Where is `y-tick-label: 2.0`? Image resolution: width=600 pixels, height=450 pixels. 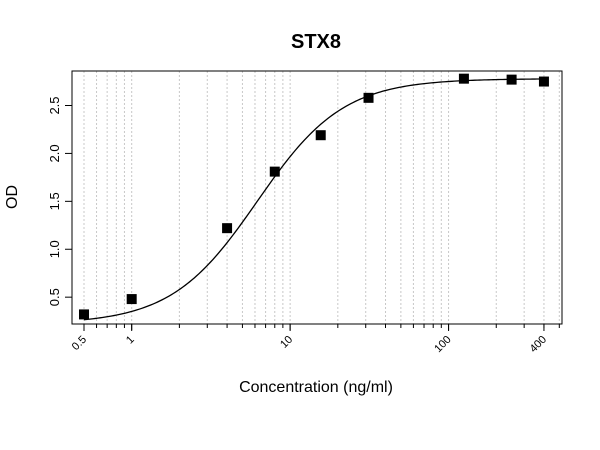
y-tick-label: 2.0 is located at coordinates (54, 153).